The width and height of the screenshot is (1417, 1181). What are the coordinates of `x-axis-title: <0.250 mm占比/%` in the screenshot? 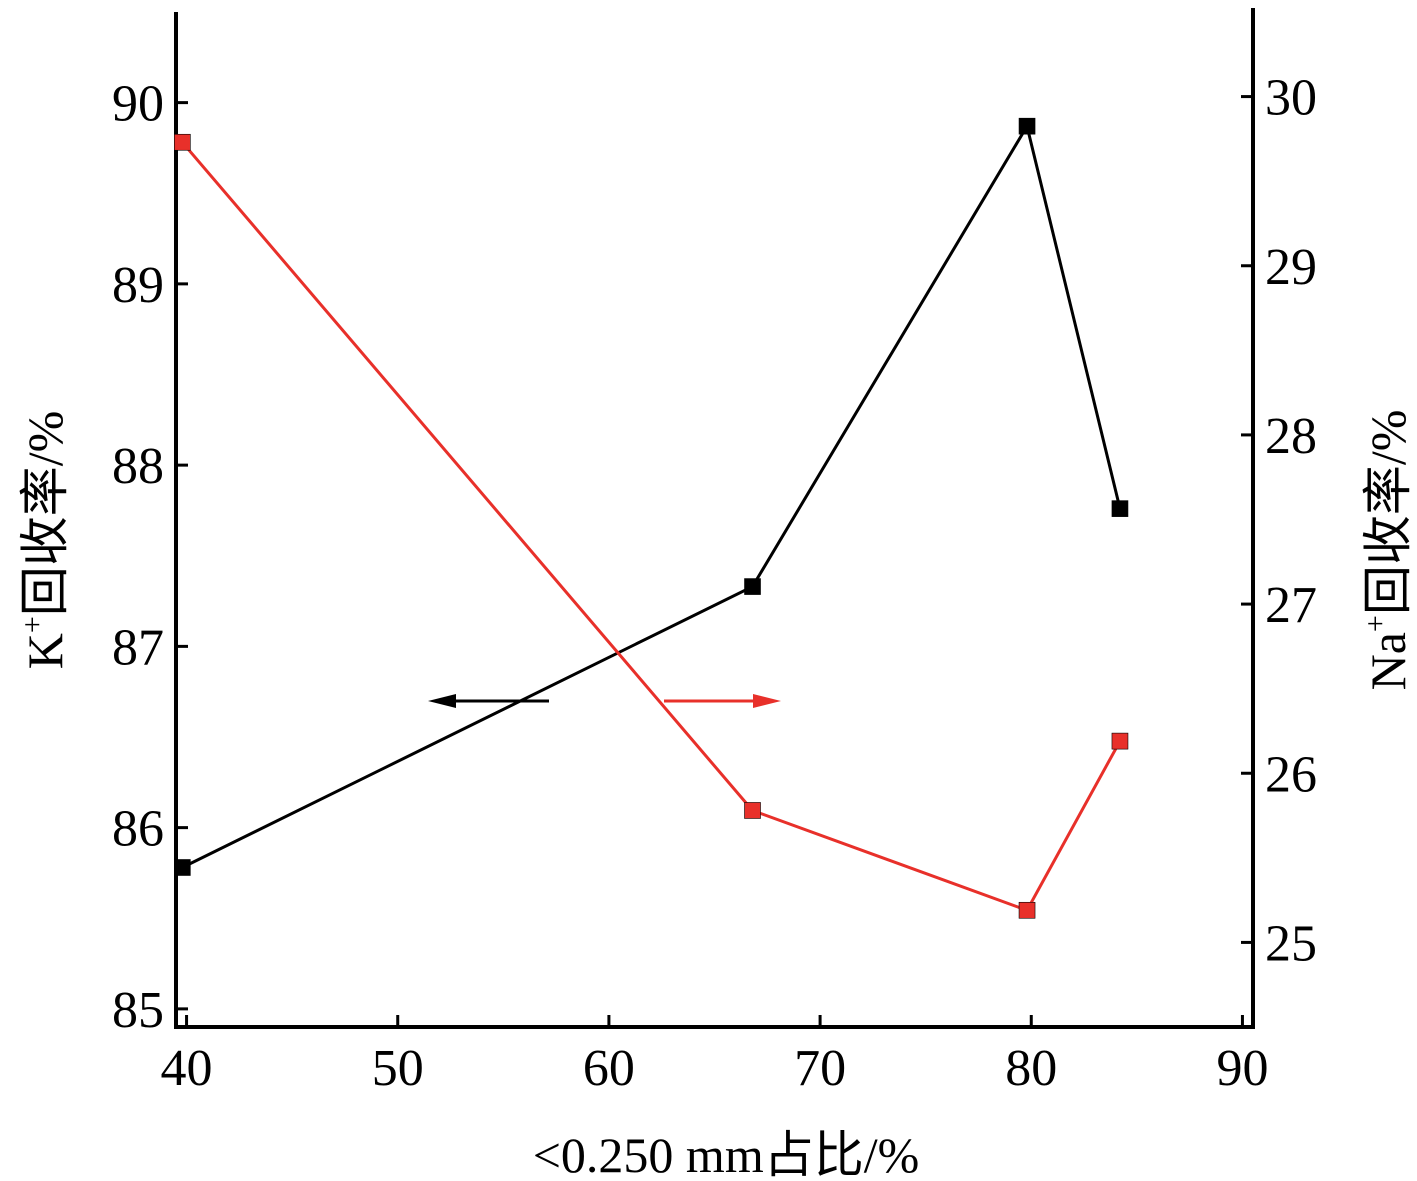 It's located at (726, 1154).